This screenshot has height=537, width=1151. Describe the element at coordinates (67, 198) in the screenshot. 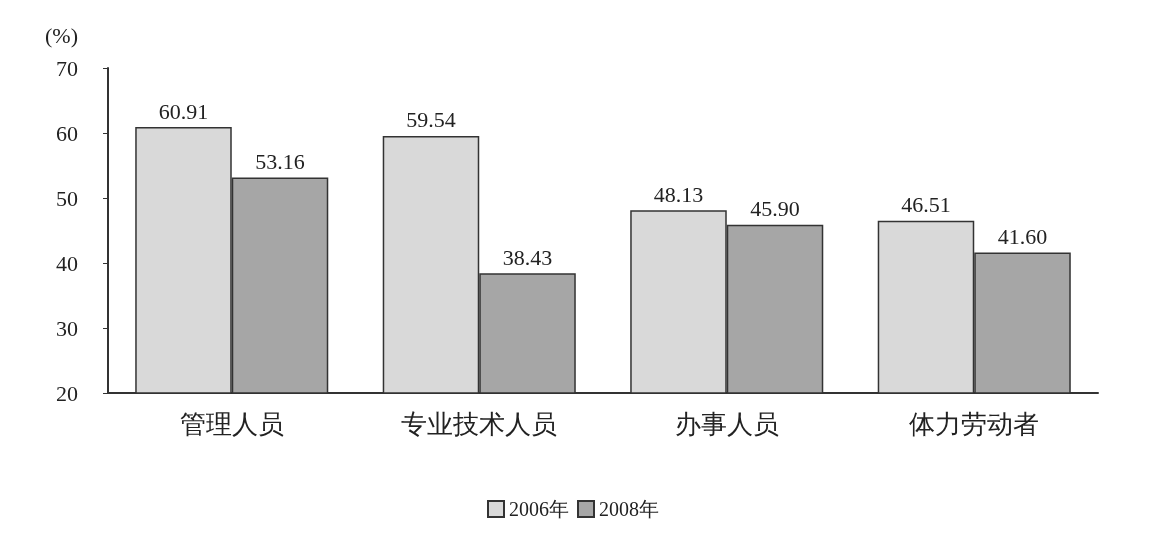

I see `y-tick-label: 50` at that location.